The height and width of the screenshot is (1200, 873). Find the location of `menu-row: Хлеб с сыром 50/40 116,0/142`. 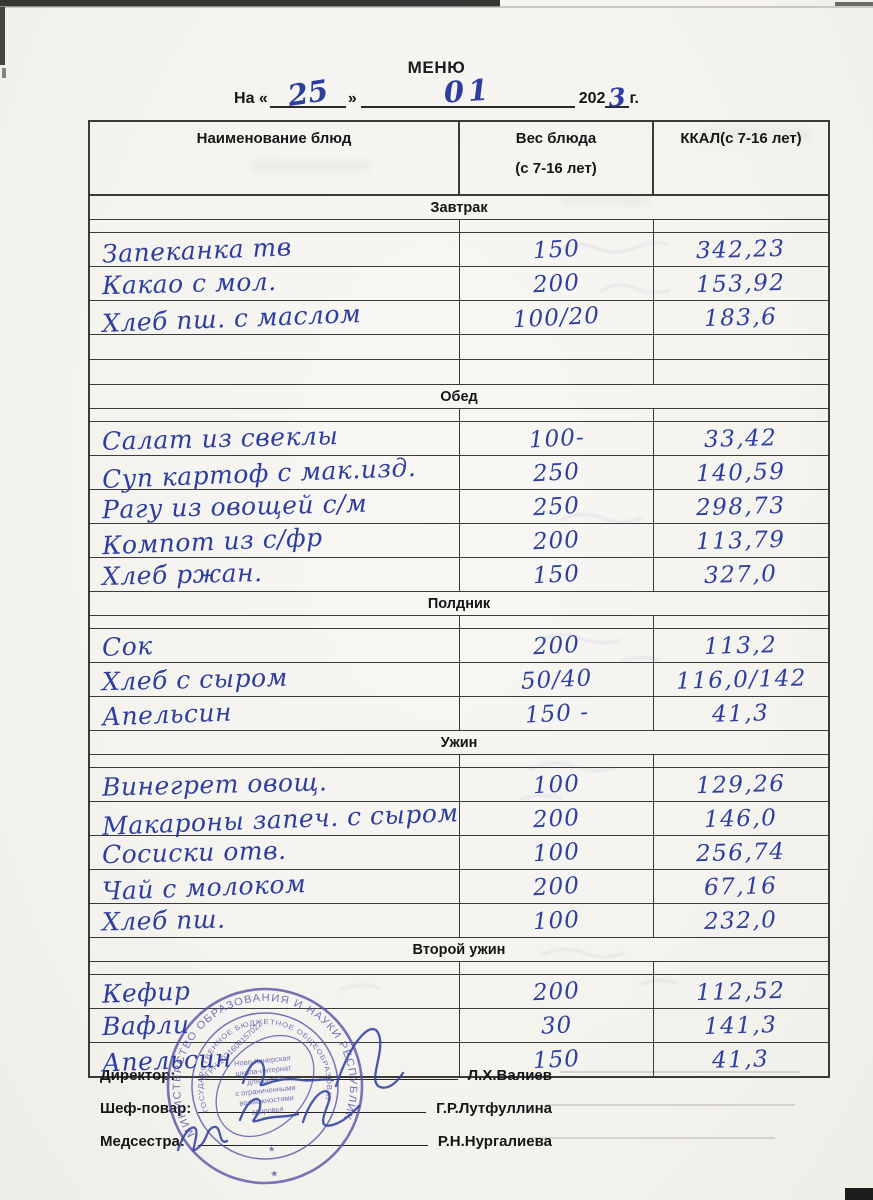

menu-row: Хлеб с сыром 50/40 116,0/142 is located at coordinates (459, 680).